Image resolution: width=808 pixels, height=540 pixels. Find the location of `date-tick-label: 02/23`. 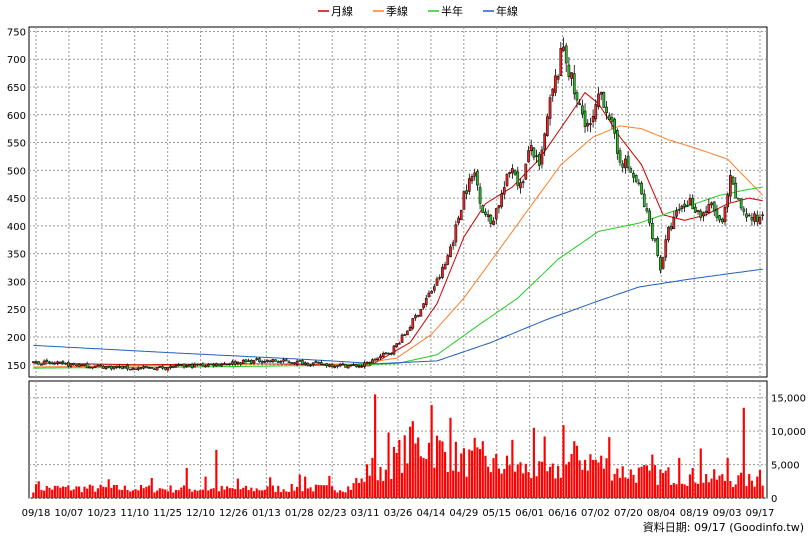

date-tick-label: 02/23 is located at coordinates (332, 513).